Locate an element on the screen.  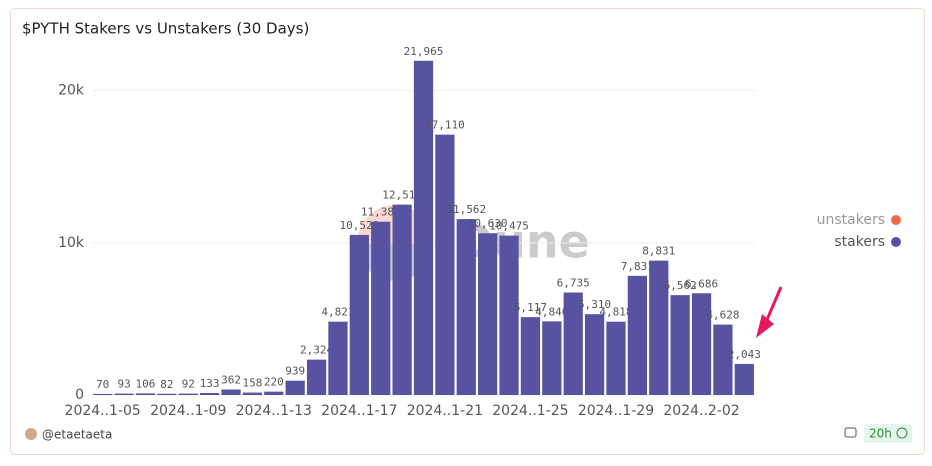
data-label: 6,686 is located at coordinates (701, 283).